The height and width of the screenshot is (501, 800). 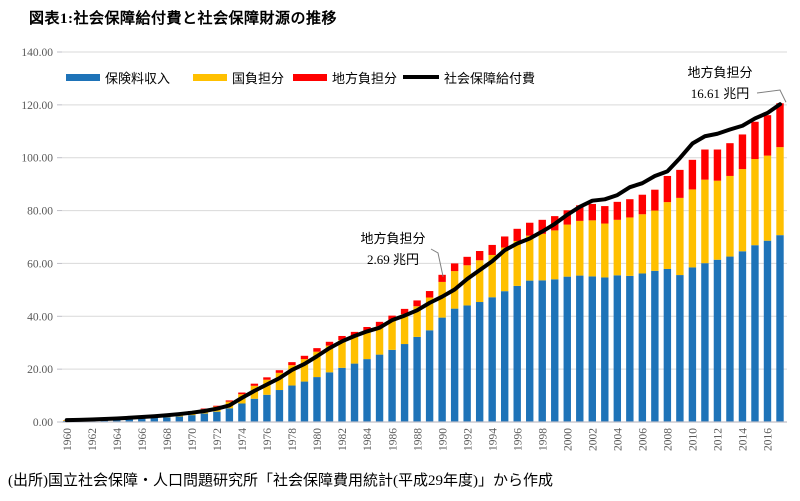 I want to click on x-tick-label: 1964, so click(x=118, y=439).